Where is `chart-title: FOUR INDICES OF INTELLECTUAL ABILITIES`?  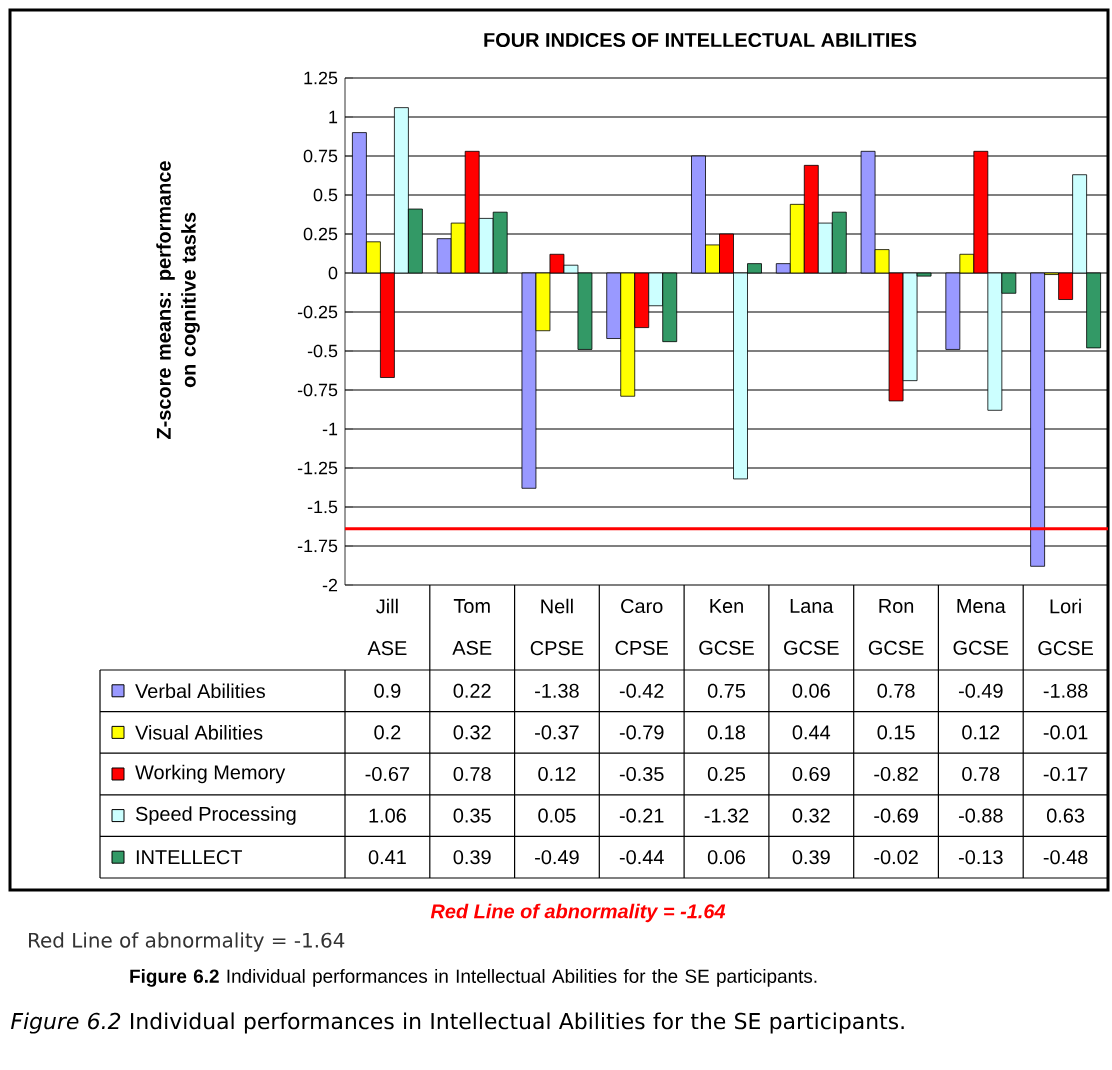
chart-title: FOUR INDICES OF INTELLECTUAL ABILITIES is located at coordinates (700, 40).